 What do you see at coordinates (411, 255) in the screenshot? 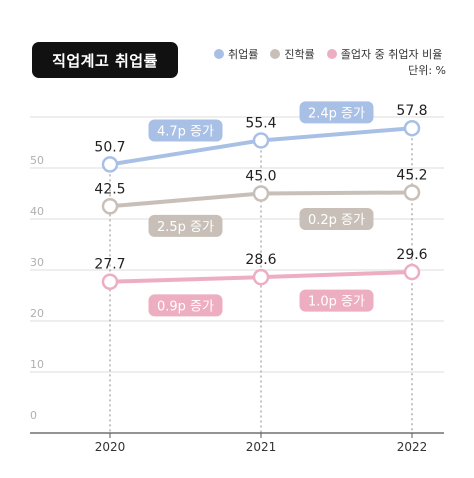
I see `data-label-combined: 29.6` at bounding box center [411, 255].